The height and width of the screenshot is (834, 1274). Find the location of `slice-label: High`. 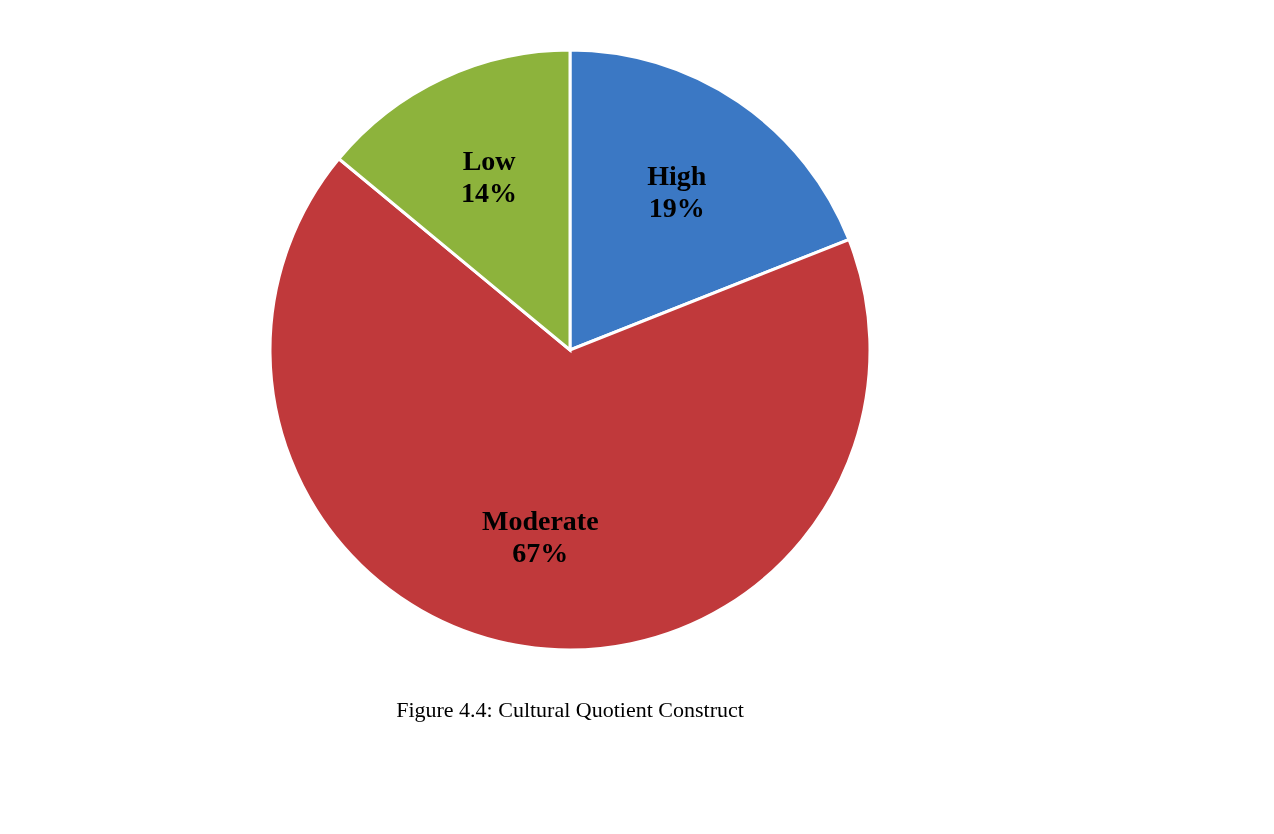

slice-label: High is located at coordinates (677, 175).